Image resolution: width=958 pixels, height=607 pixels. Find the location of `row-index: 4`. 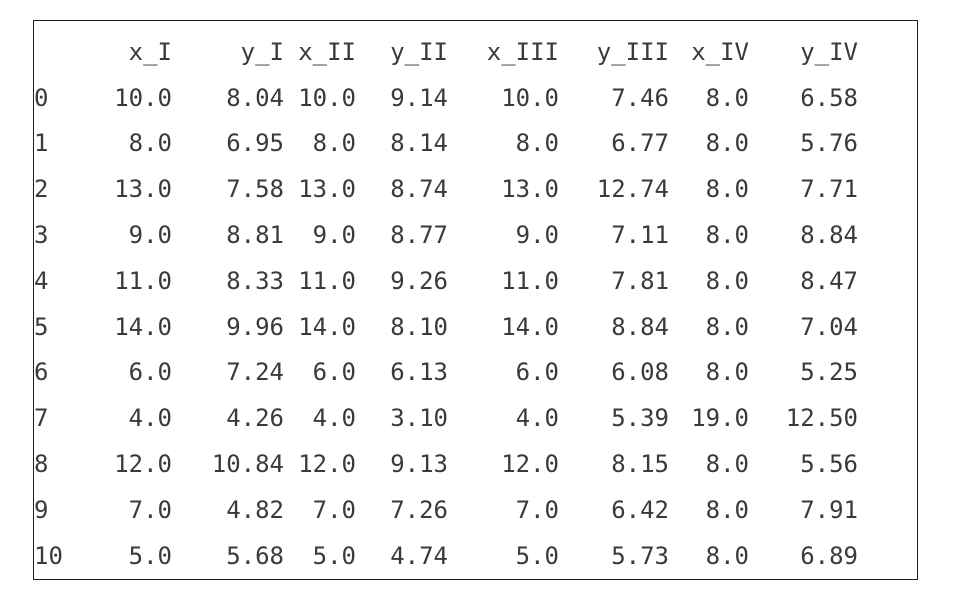

row-index: 4 is located at coordinates (41, 280).